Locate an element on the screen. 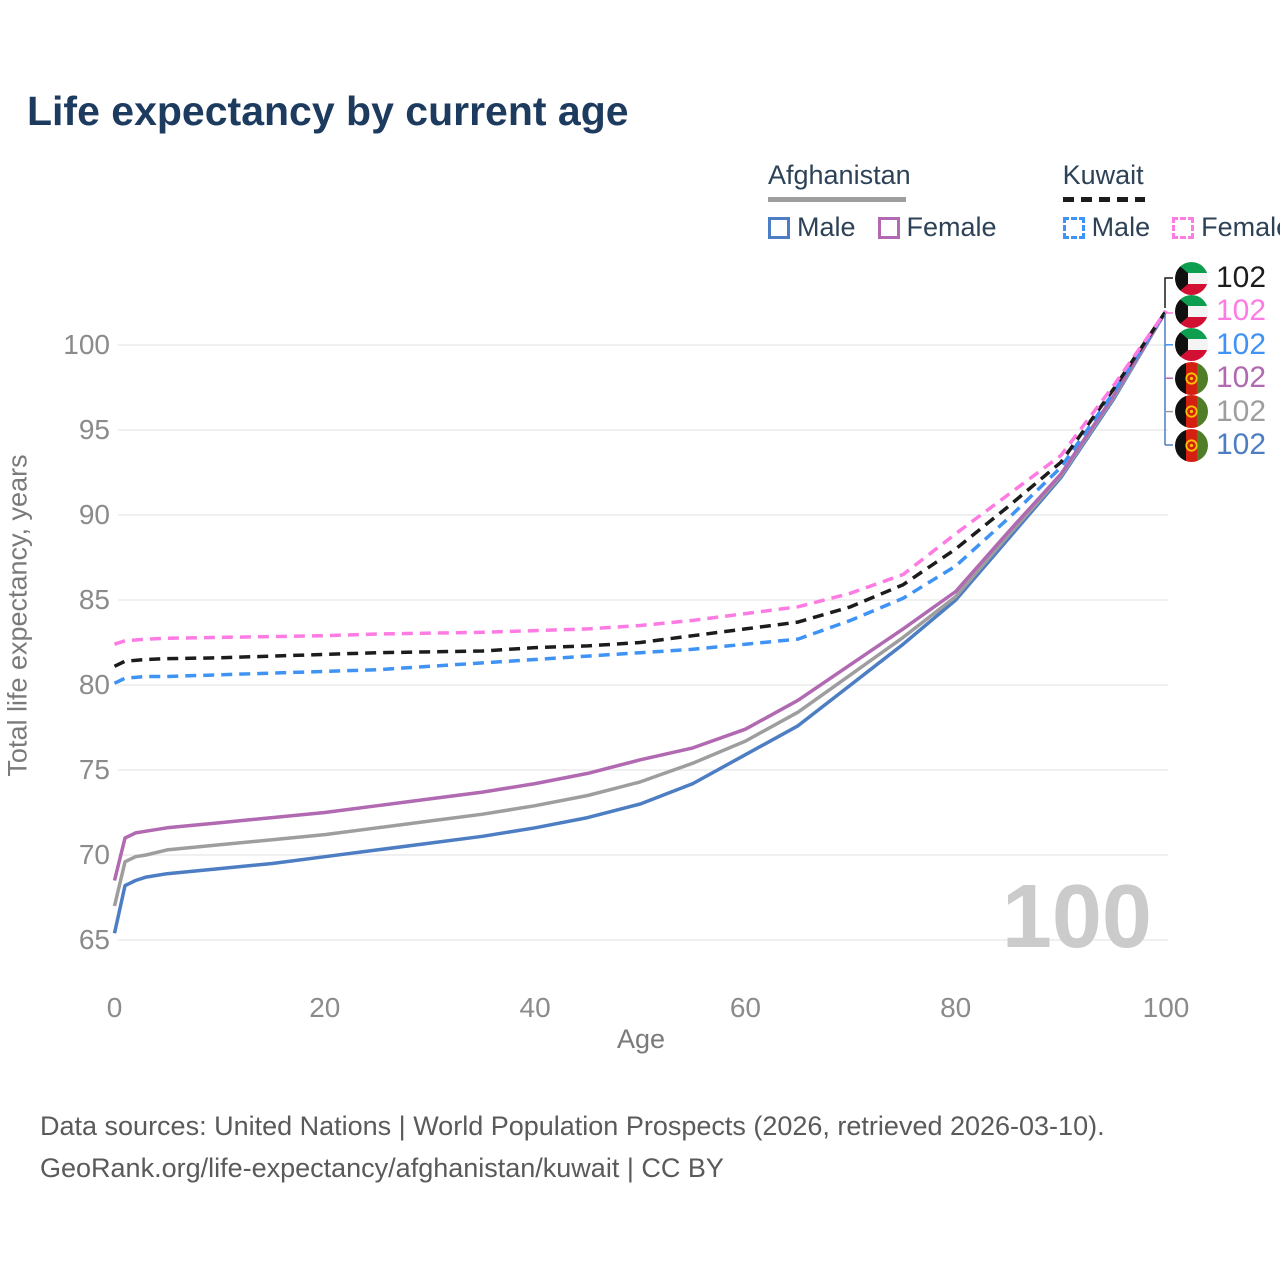 This screenshot has height=1280, width=1280. age-watermark: 100 is located at coordinates (1076, 917).